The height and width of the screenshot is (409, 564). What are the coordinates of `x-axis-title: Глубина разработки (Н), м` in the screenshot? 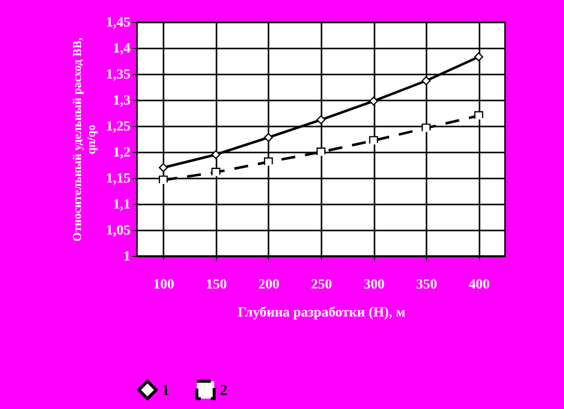 It's located at (322, 313).